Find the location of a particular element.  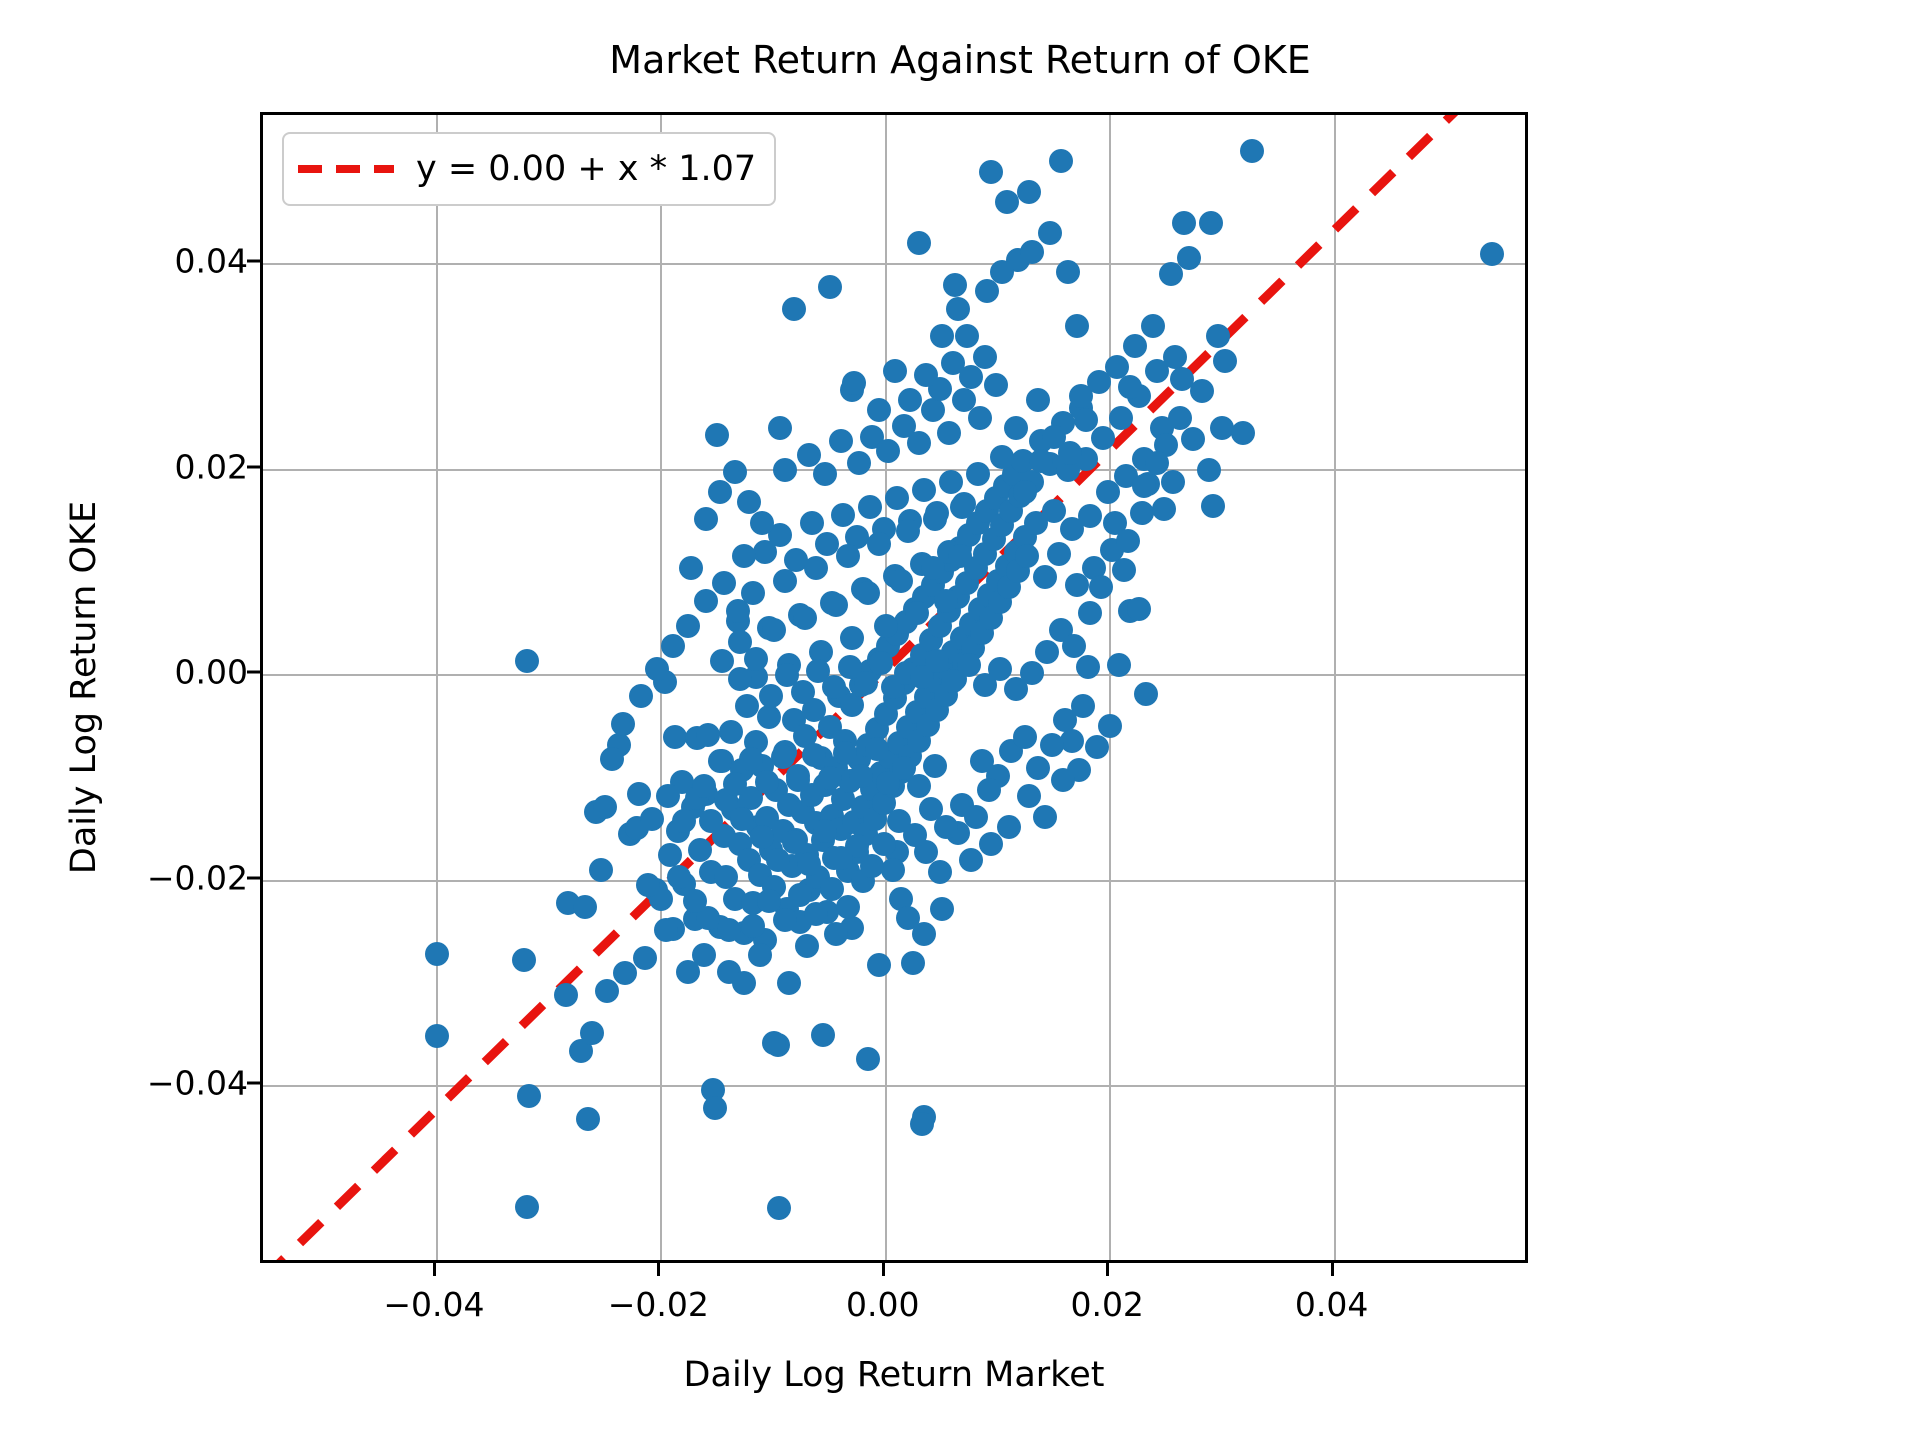

x-axis-tick-label: 0.02 is located at coordinates (1107, 1304).